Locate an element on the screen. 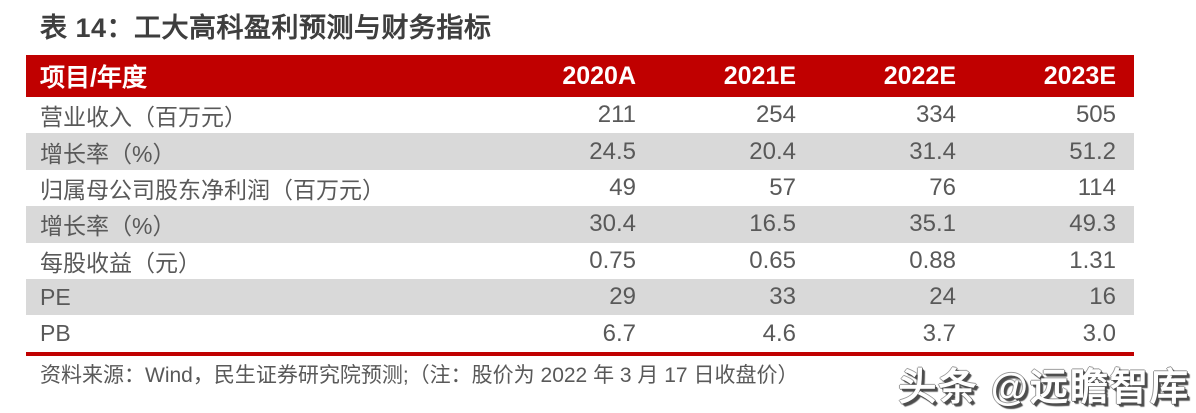  table-cell: 1.31 is located at coordinates (1092, 260).